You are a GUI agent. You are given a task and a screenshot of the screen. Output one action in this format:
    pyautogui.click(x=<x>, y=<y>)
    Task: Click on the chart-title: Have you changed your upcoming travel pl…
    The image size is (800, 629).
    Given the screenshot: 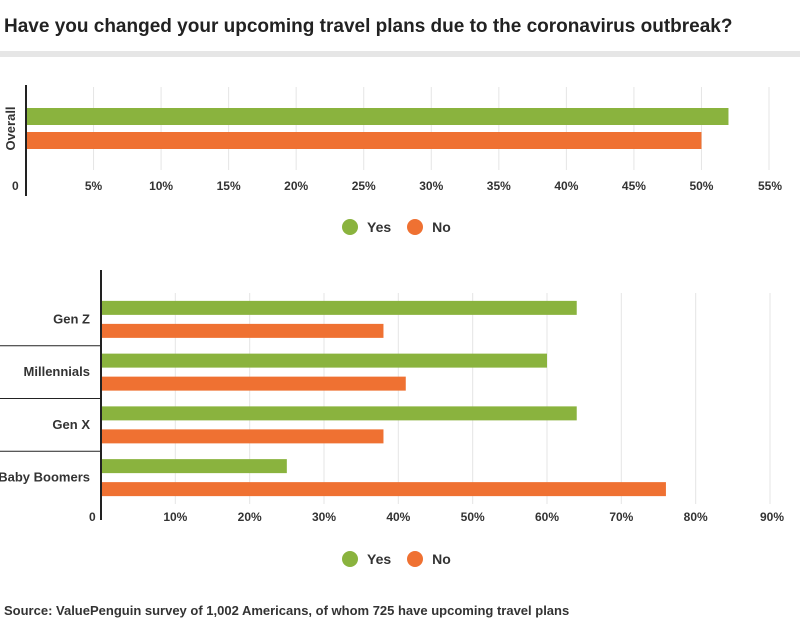 What is the action you would take?
    pyautogui.click(x=368, y=26)
    